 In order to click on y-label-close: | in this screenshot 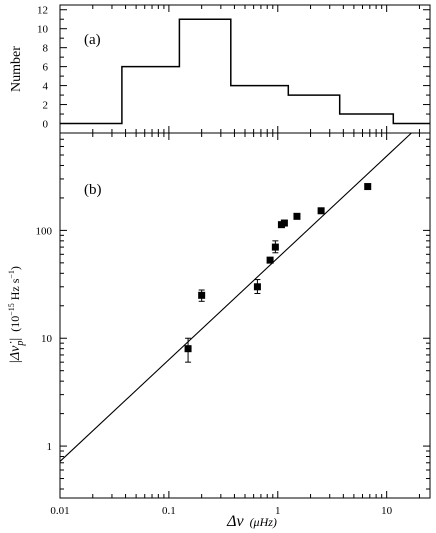, I will do `click(15, 339)`.